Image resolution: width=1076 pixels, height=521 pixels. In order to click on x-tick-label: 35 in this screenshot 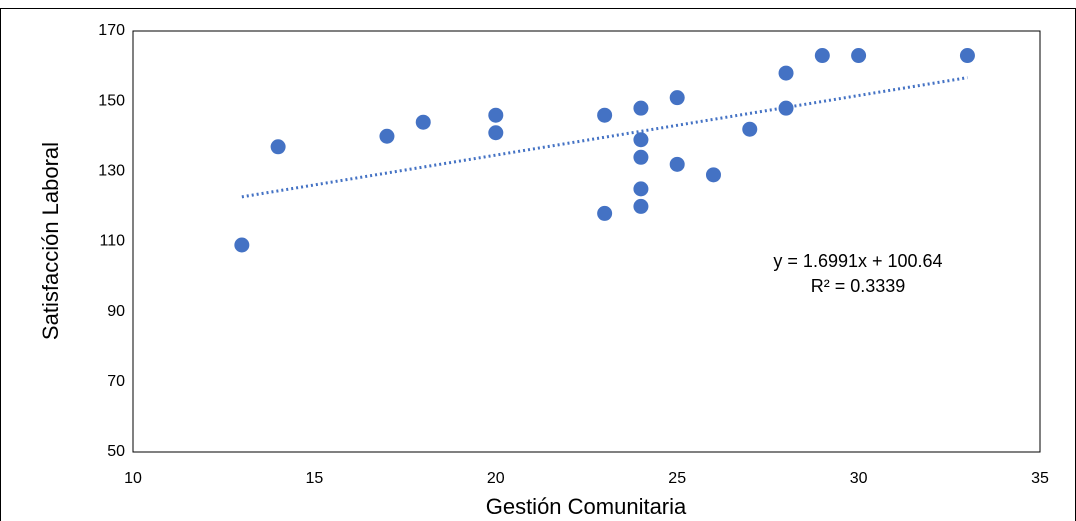, I will do `click(1040, 478)`.